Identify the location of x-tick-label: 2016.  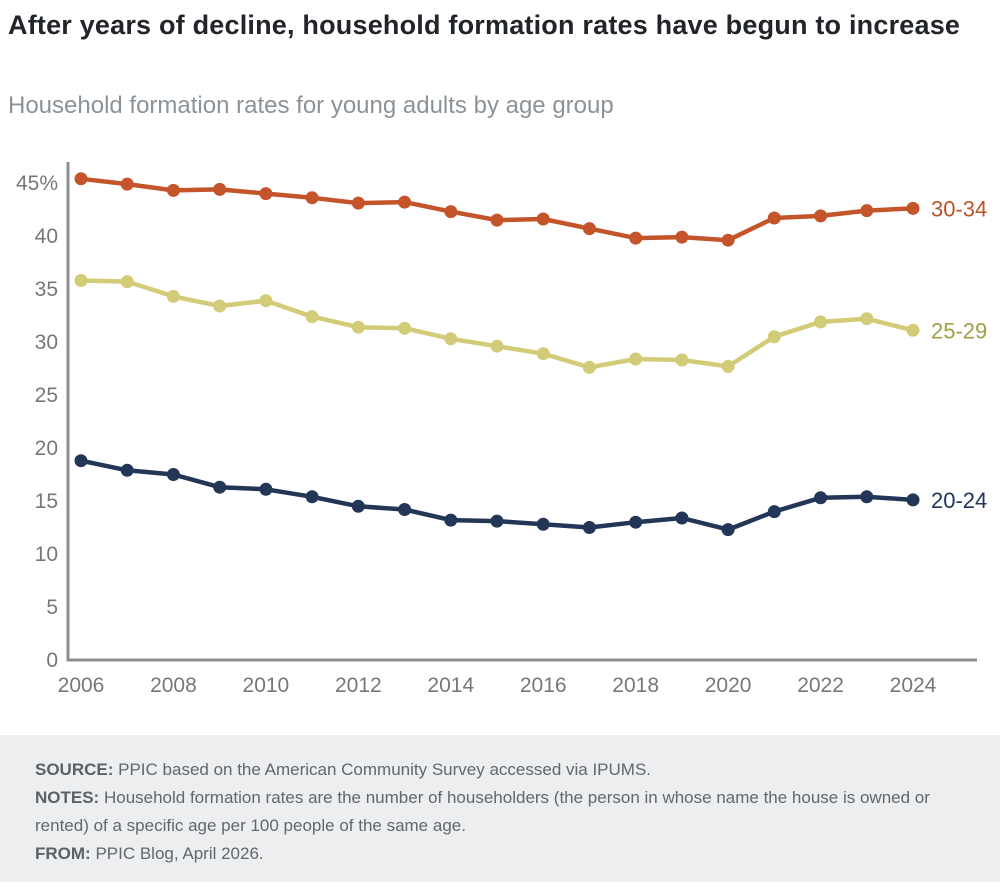
(543, 685).